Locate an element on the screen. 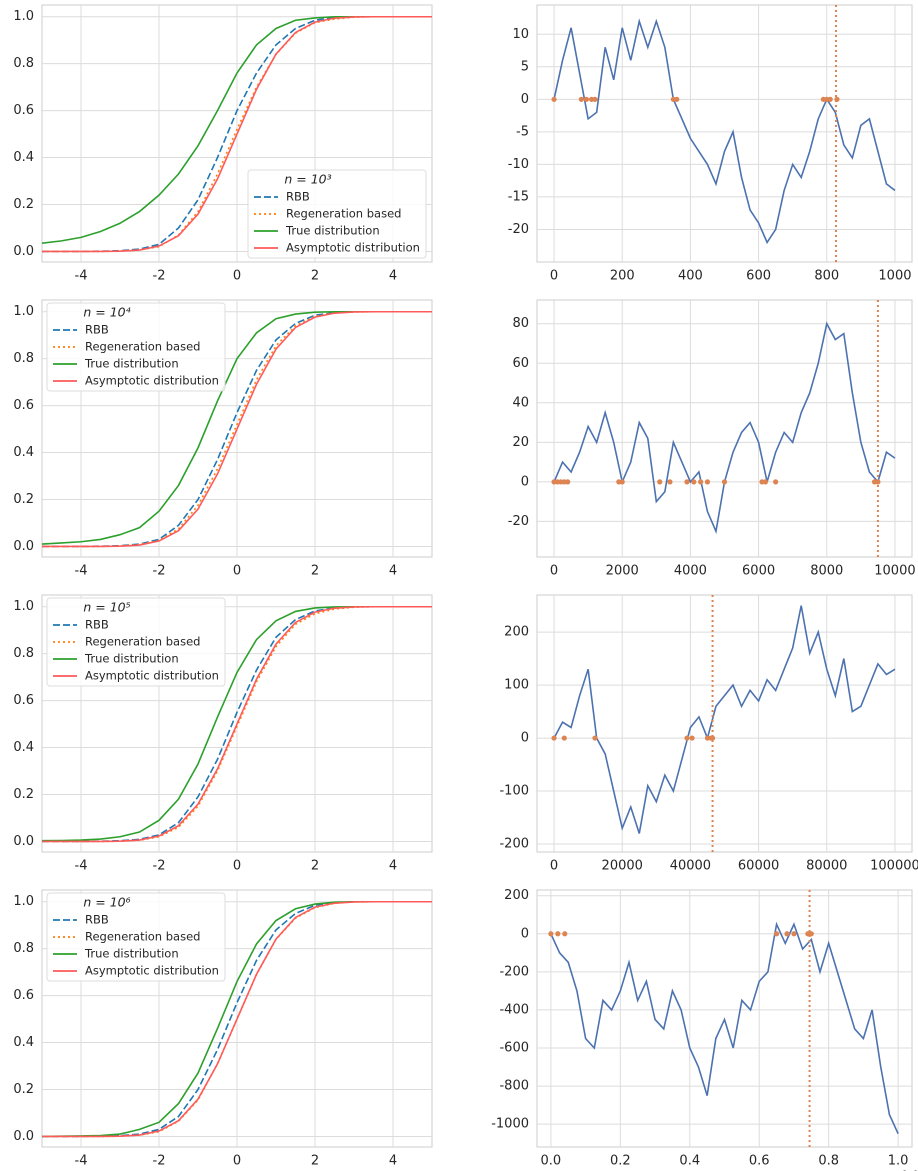  x-tick-label: 100000 is located at coordinates (894, 866).